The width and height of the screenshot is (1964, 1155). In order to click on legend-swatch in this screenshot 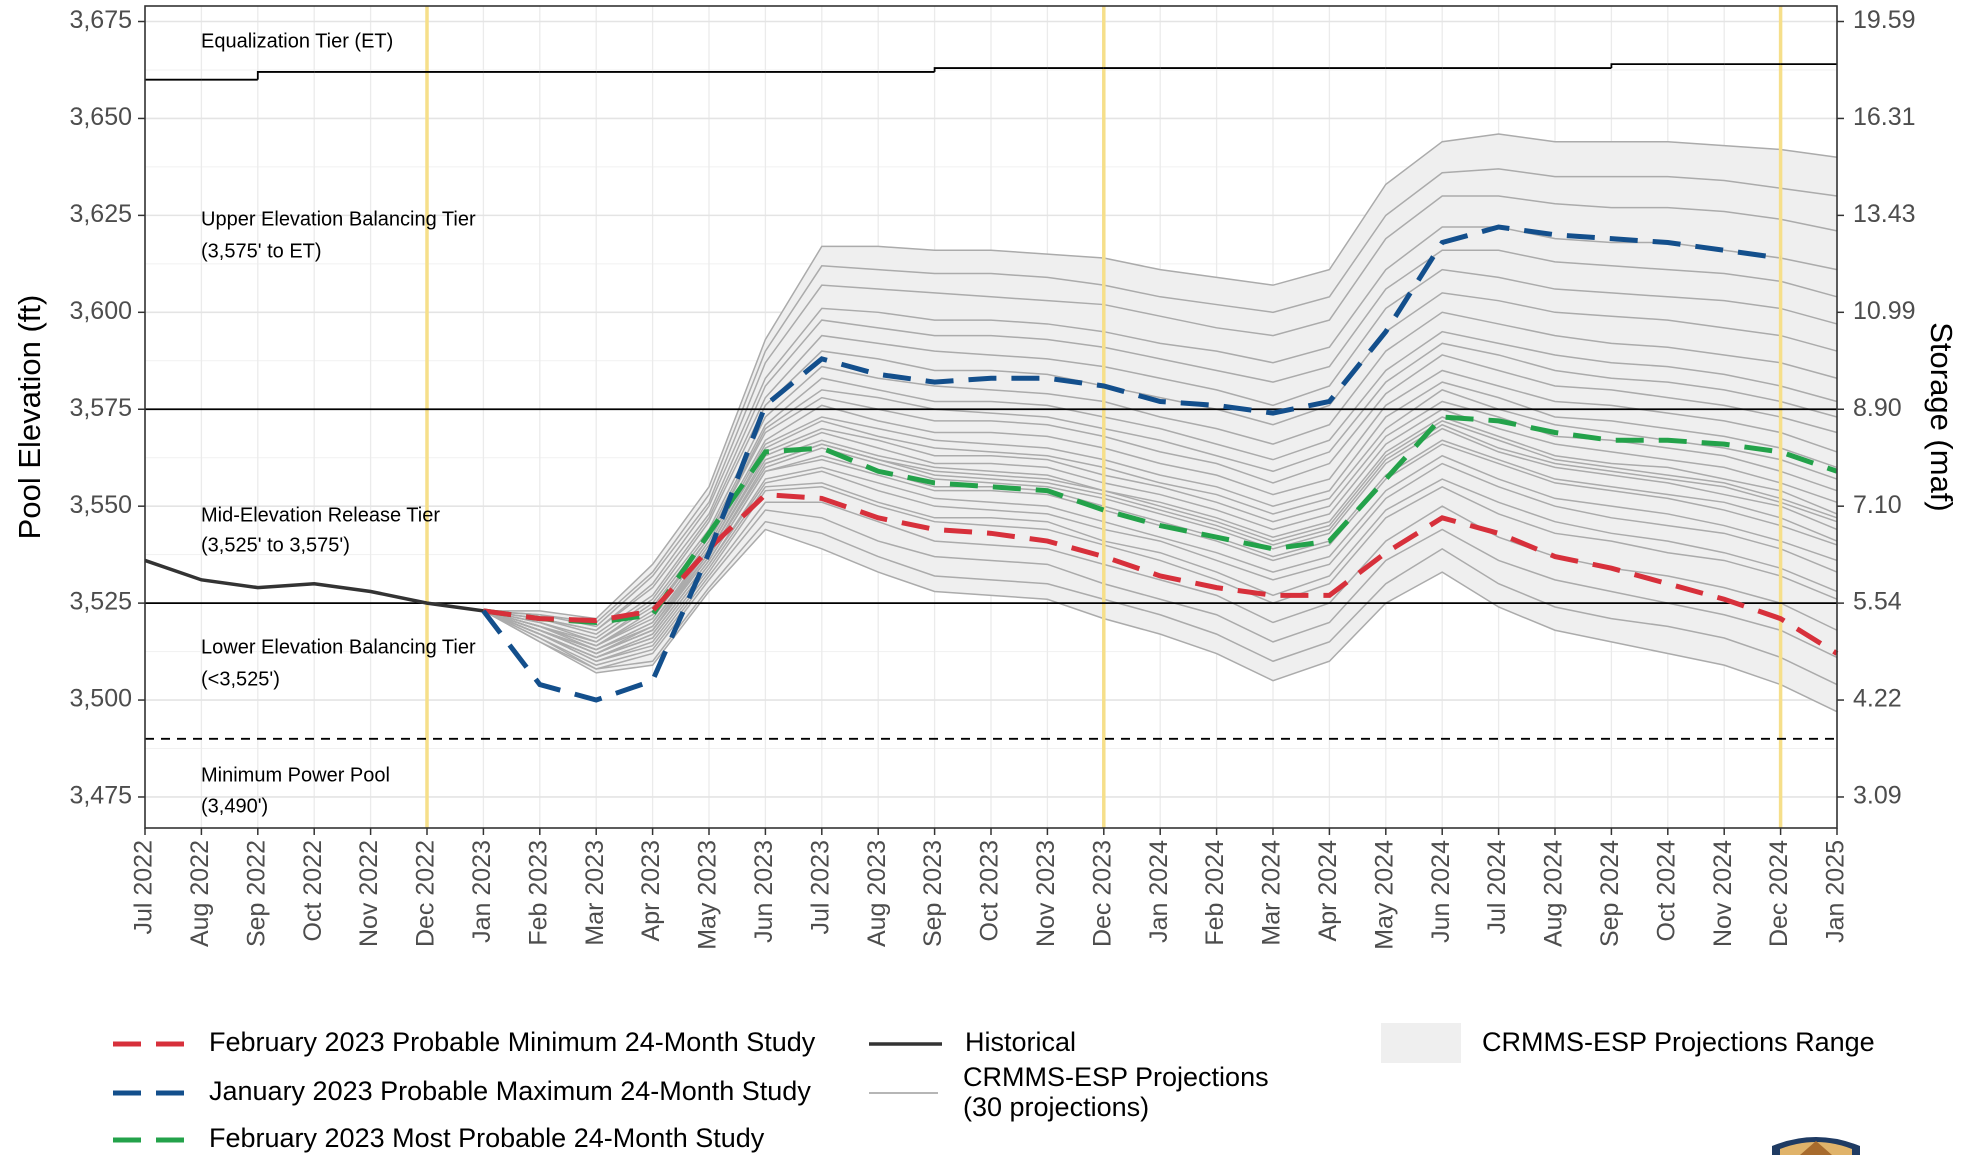, I will do `click(1421, 1043)`.